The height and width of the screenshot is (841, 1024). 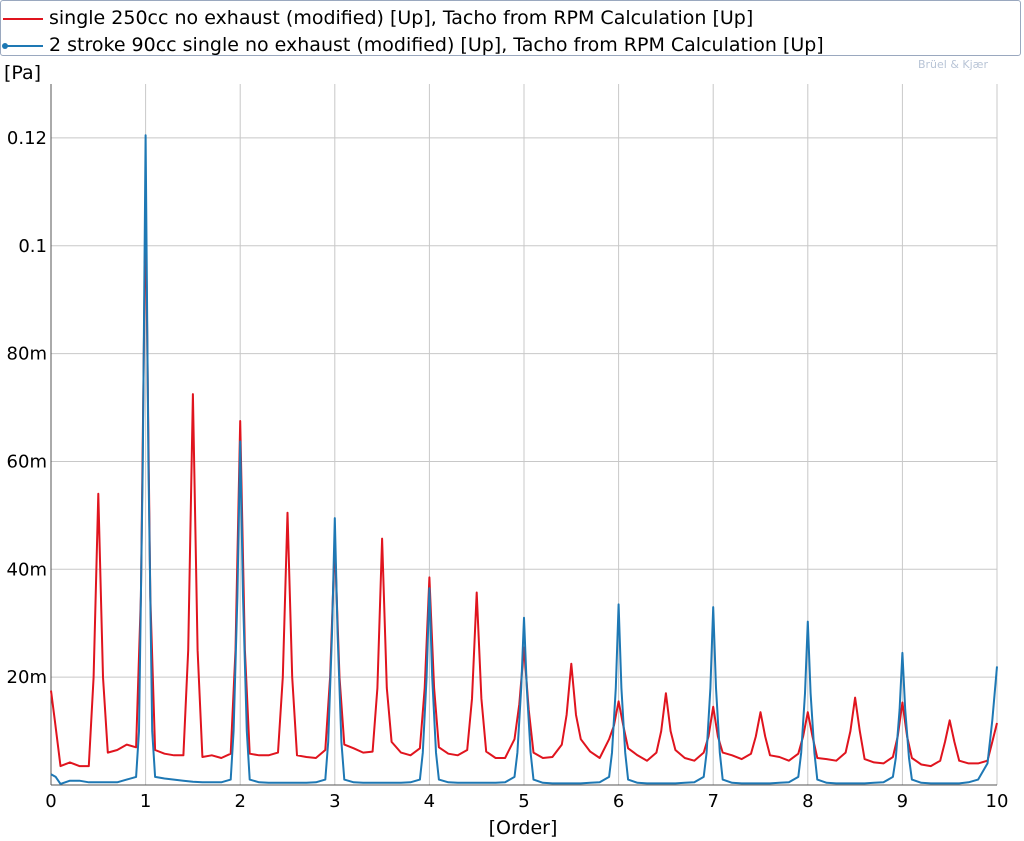 What do you see at coordinates (712, 801) in the screenshot?
I see `x-tick-label: 7` at bounding box center [712, 801].